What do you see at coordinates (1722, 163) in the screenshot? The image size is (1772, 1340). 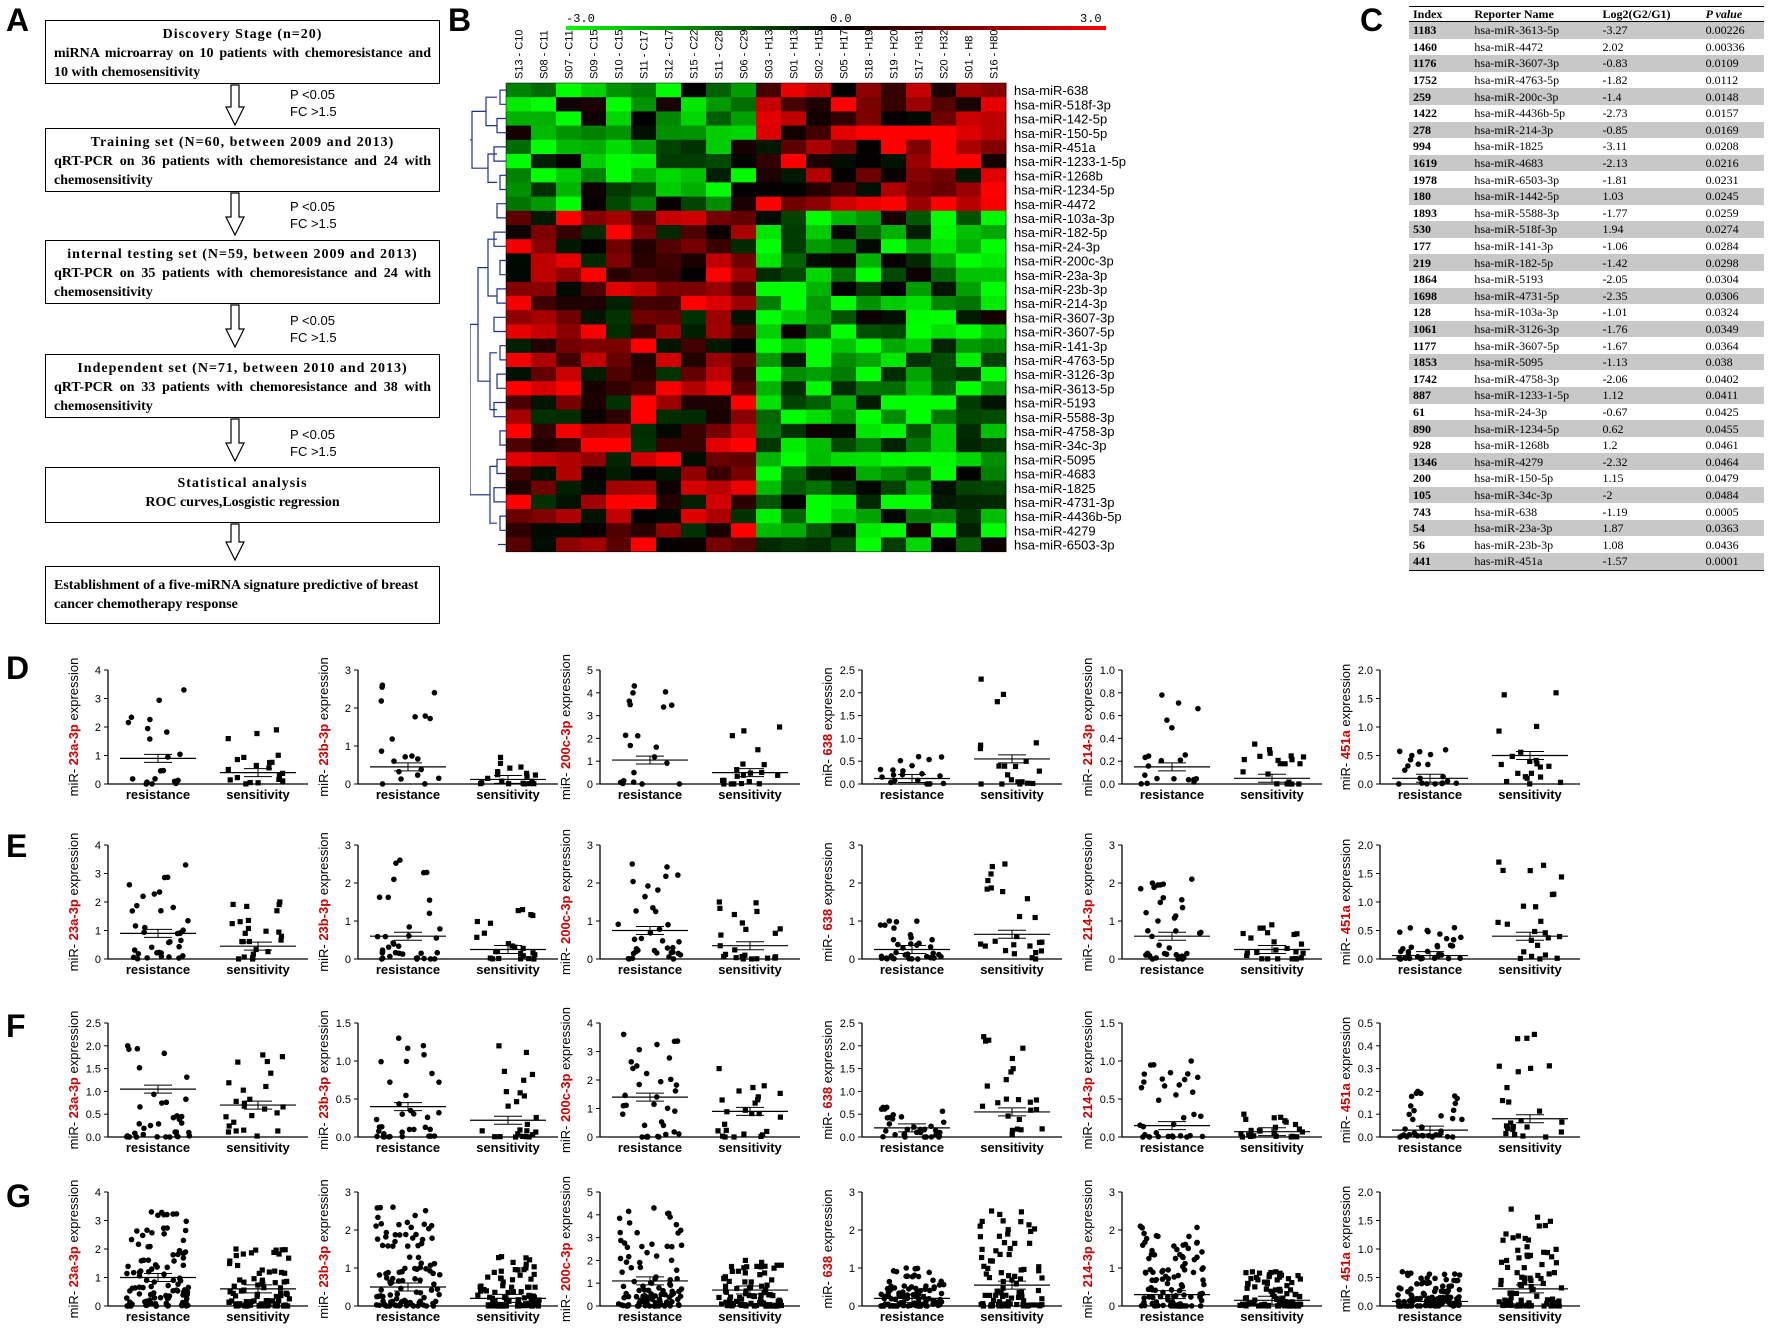 I see `cell-pvalue: 0.0216` at bounding box center [1722, 163].